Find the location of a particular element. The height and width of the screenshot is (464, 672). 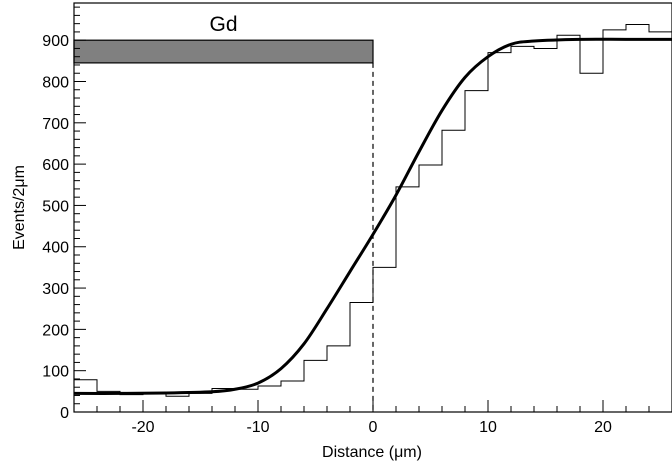

x-axis-title: Distance (μm) is located at coordinates (372, 452).